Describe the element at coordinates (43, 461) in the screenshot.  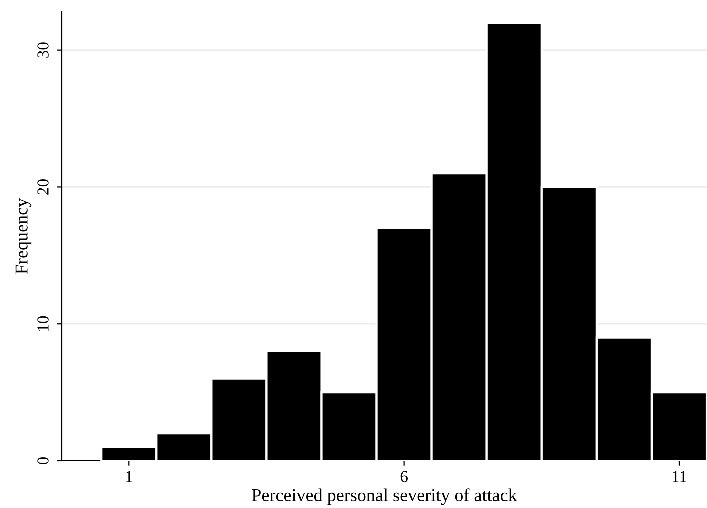
I see `y-tick-label: 0` at that location.